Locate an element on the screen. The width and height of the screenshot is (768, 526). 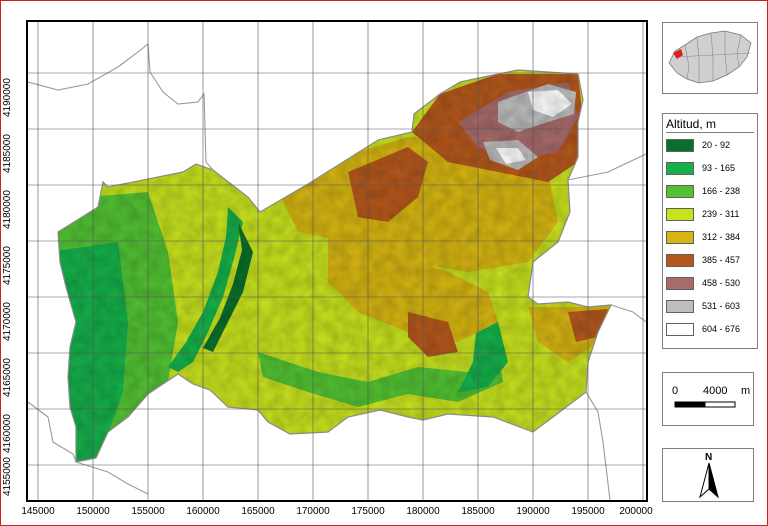
locator-map-drawing is located at coordinates (710, 57).